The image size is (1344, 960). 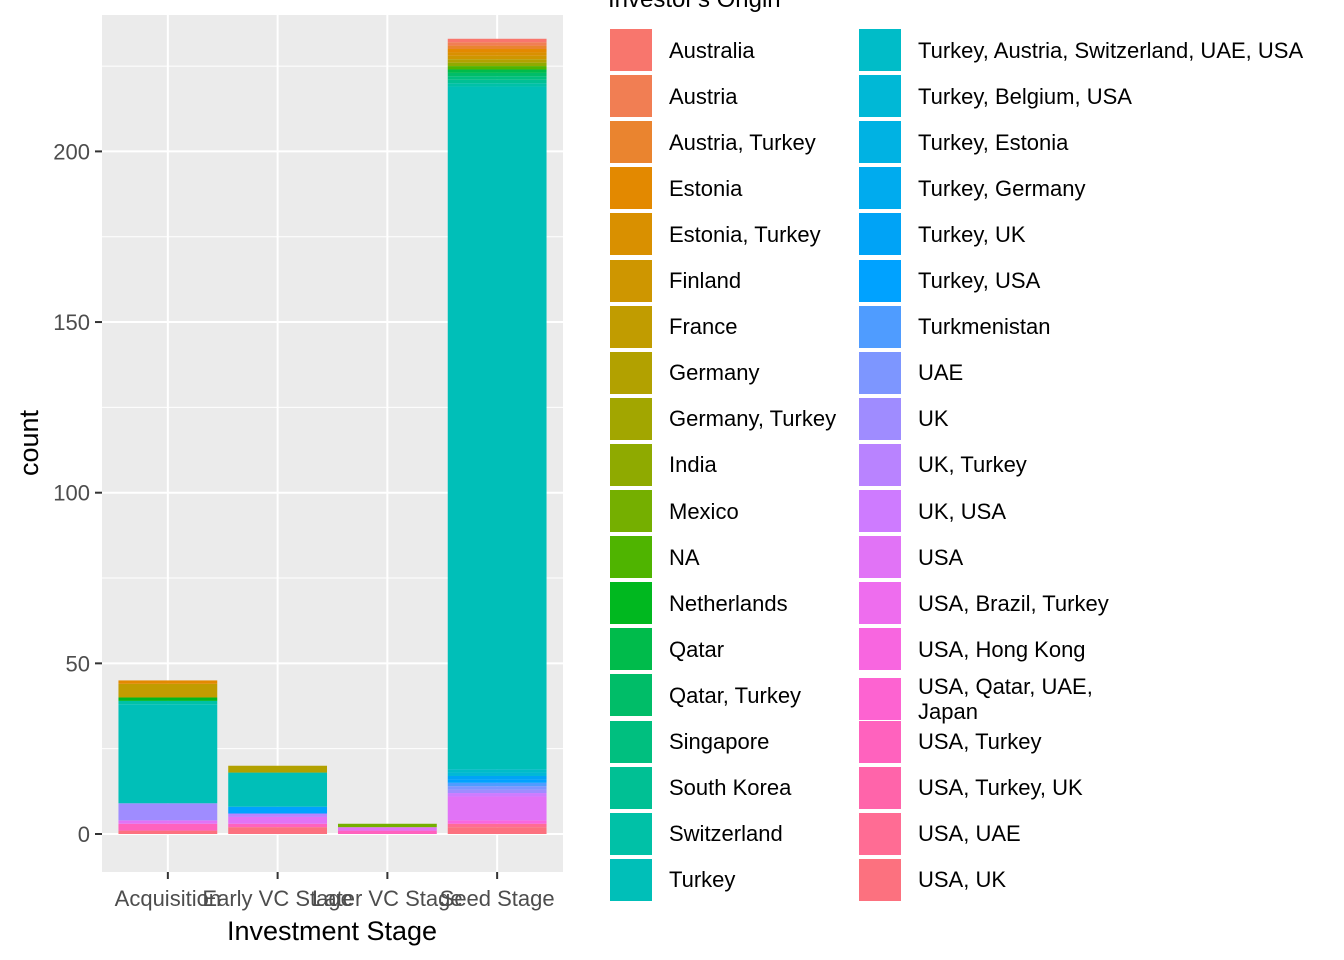 What do you see at coordinates (71, 493) in the screenshot?
I see `y-tick-label: 100` at bounding box center [71, 493].